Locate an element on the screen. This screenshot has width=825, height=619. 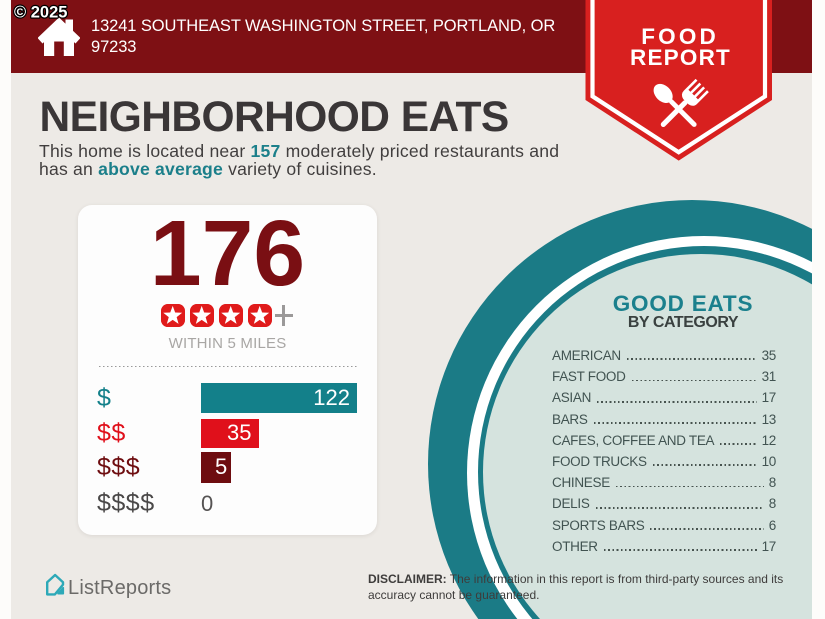
svg-text: FOOD is located at coordinates (680, 36).